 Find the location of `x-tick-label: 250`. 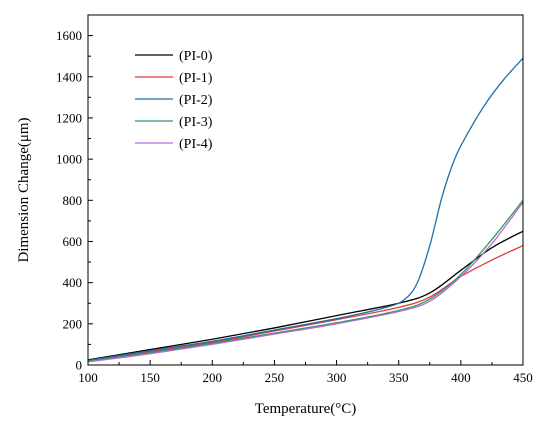

x-tick-label: 250 is located at coordinates (275, 377).